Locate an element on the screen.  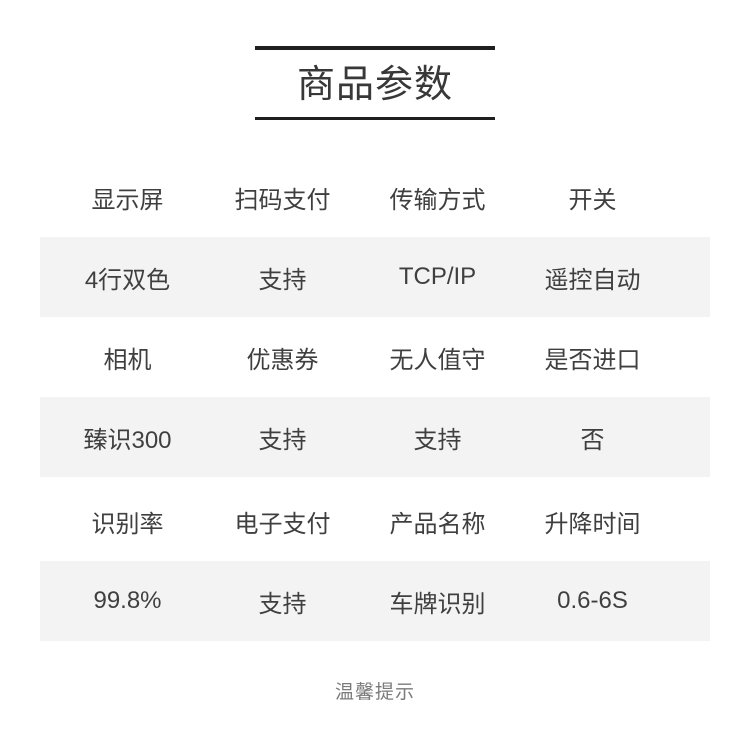
param-value-row: 4行双色 支持 TCP/IP 遥控自动 is located at coordinates (375, 277).